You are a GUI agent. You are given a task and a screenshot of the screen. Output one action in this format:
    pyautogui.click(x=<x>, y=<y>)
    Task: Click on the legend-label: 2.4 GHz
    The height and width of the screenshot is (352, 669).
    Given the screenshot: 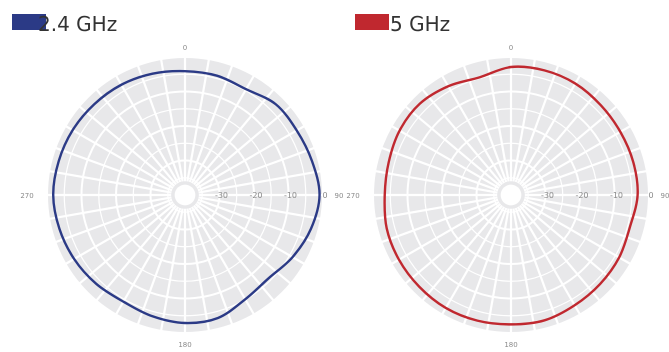 What is the action you would take?
    pyautogui.click(x=77, y=24)
    